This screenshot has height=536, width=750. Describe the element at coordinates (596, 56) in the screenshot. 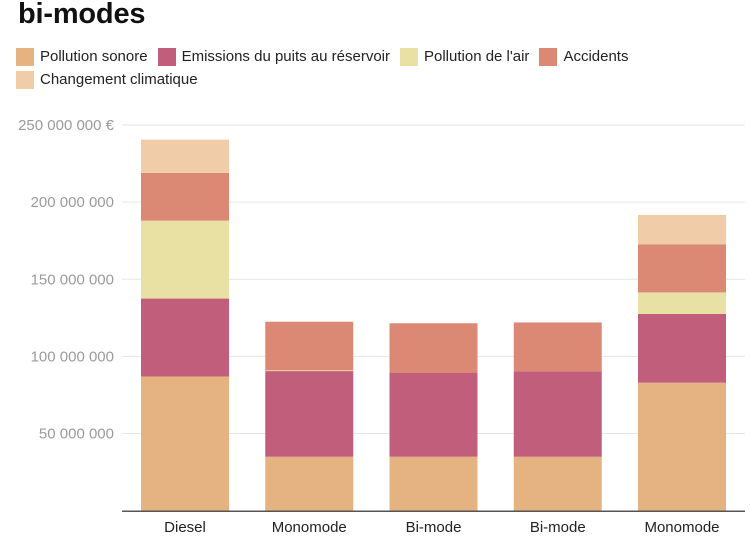

I see `legend-label: Accidents` at that location.